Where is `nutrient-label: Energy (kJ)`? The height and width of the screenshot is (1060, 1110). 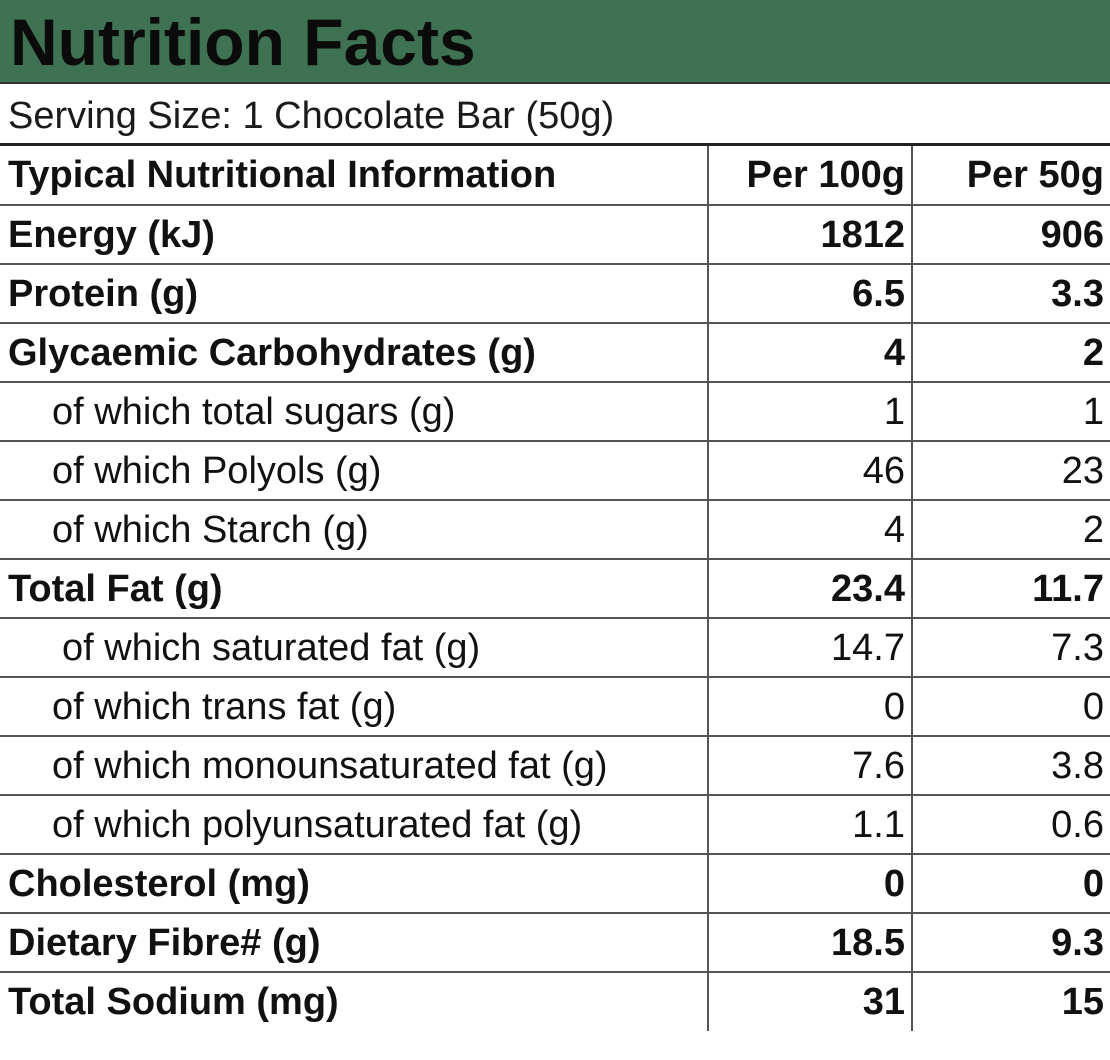
nutrient-label: Energy (kJ) is located at coordinates (354, 235).